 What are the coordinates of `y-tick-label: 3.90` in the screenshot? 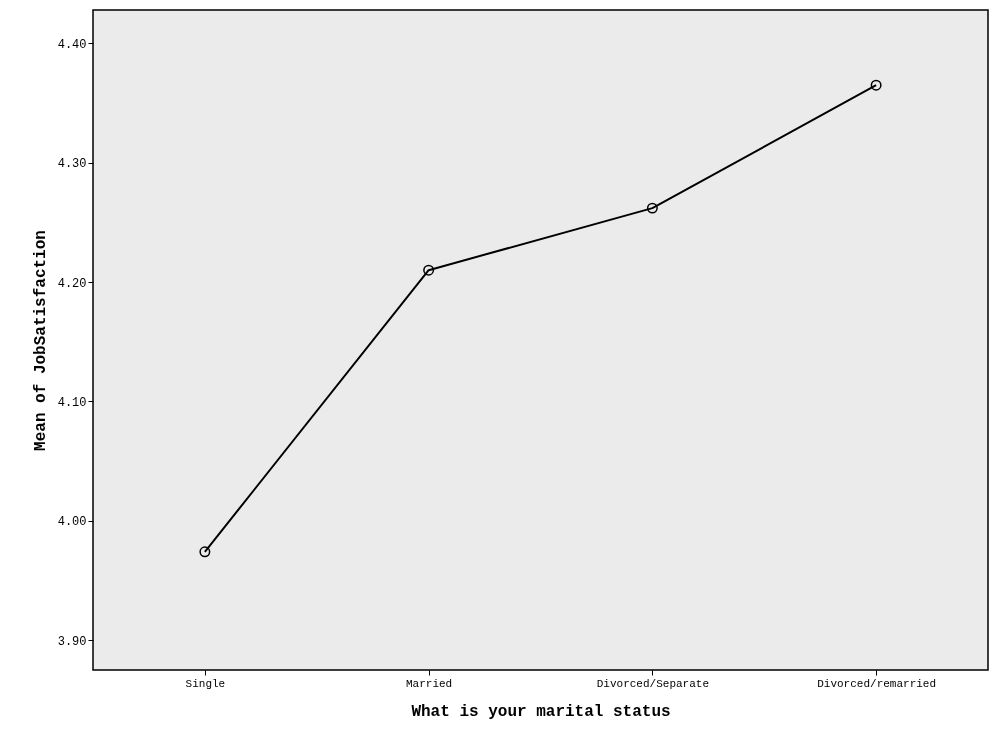 It's located at (72, 641).